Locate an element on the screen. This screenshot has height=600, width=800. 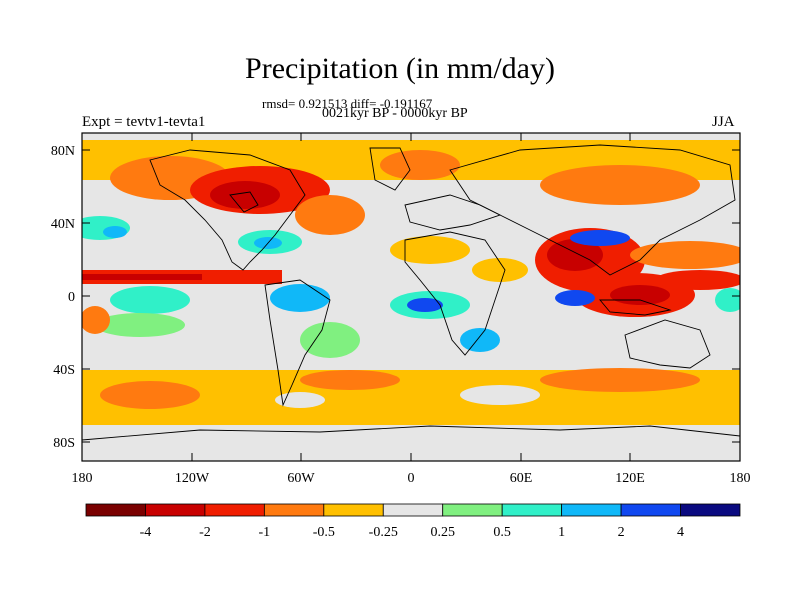
lat-label-40s: 40S is located at coordinates (64, 370).